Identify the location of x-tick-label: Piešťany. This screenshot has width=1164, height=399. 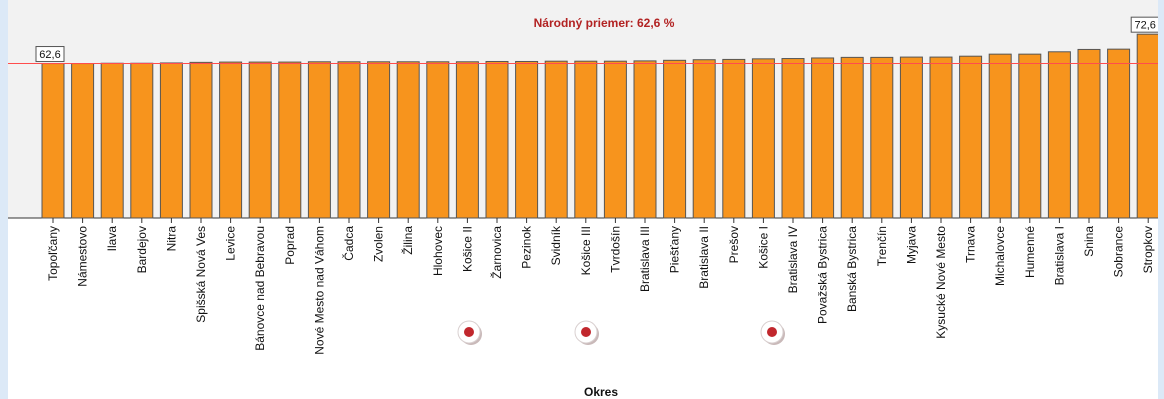
(675, 249).